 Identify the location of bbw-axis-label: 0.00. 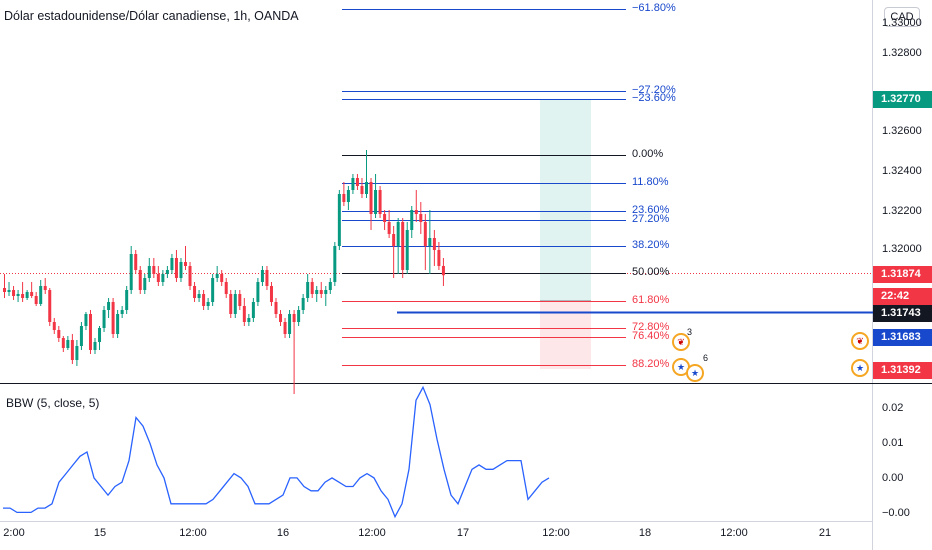
(893, 478).